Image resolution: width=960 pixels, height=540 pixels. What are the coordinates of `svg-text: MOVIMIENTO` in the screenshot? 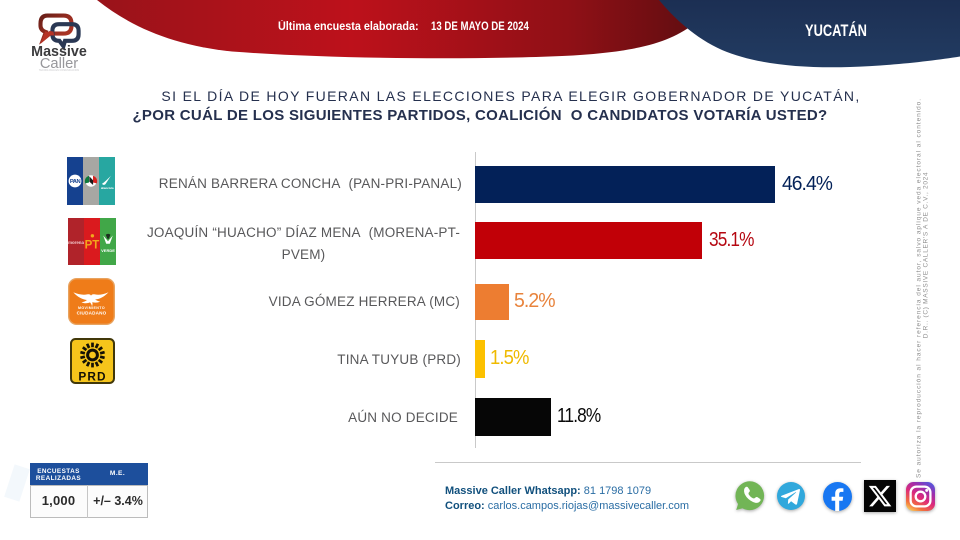 It's located at (90, 308).